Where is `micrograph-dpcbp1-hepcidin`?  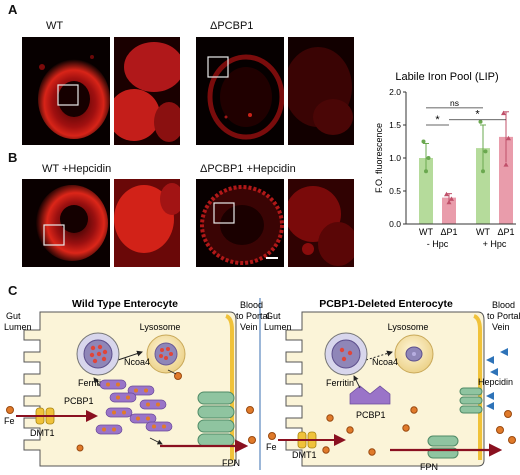 micrograph-dpcbp1-hepcidin is located at coordinates (240, 223).